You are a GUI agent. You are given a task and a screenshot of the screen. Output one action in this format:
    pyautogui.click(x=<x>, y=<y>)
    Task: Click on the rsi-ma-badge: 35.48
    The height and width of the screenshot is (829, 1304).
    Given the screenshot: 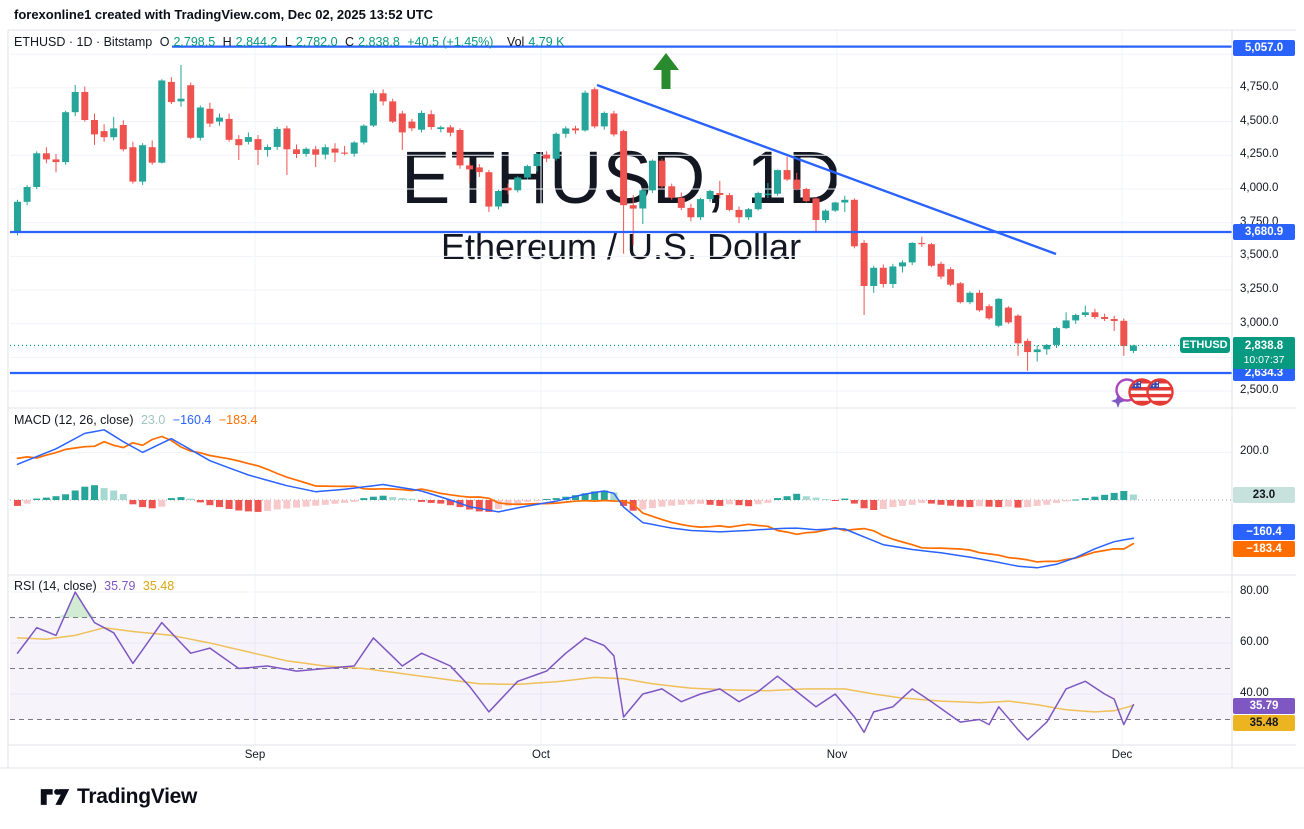 What is the action you would take?
    pyautogui.click(x=1264, y=723)
    